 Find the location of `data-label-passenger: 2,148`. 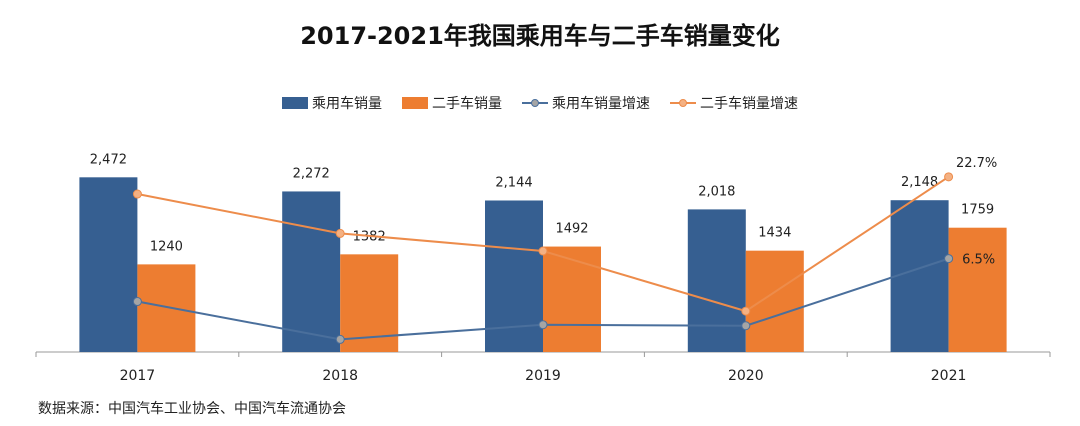

data-label-passenger: 2,148 is located at coordinates (919, 182).